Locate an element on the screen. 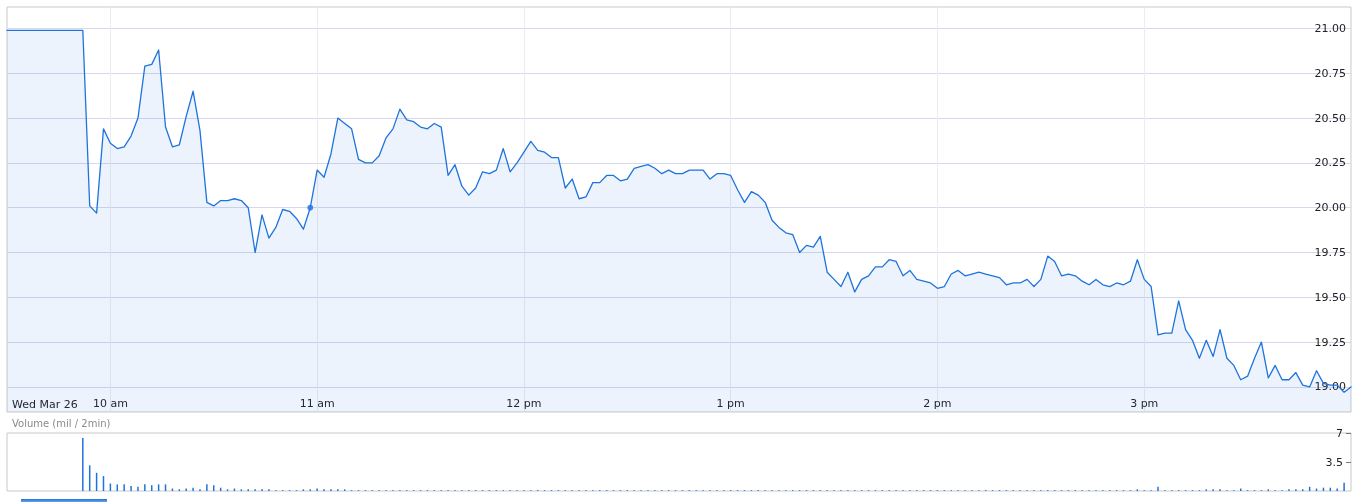 This screenshot has height=502, width=1366. y-tick-label: 21.00 is located at coordinates (1330, 28).